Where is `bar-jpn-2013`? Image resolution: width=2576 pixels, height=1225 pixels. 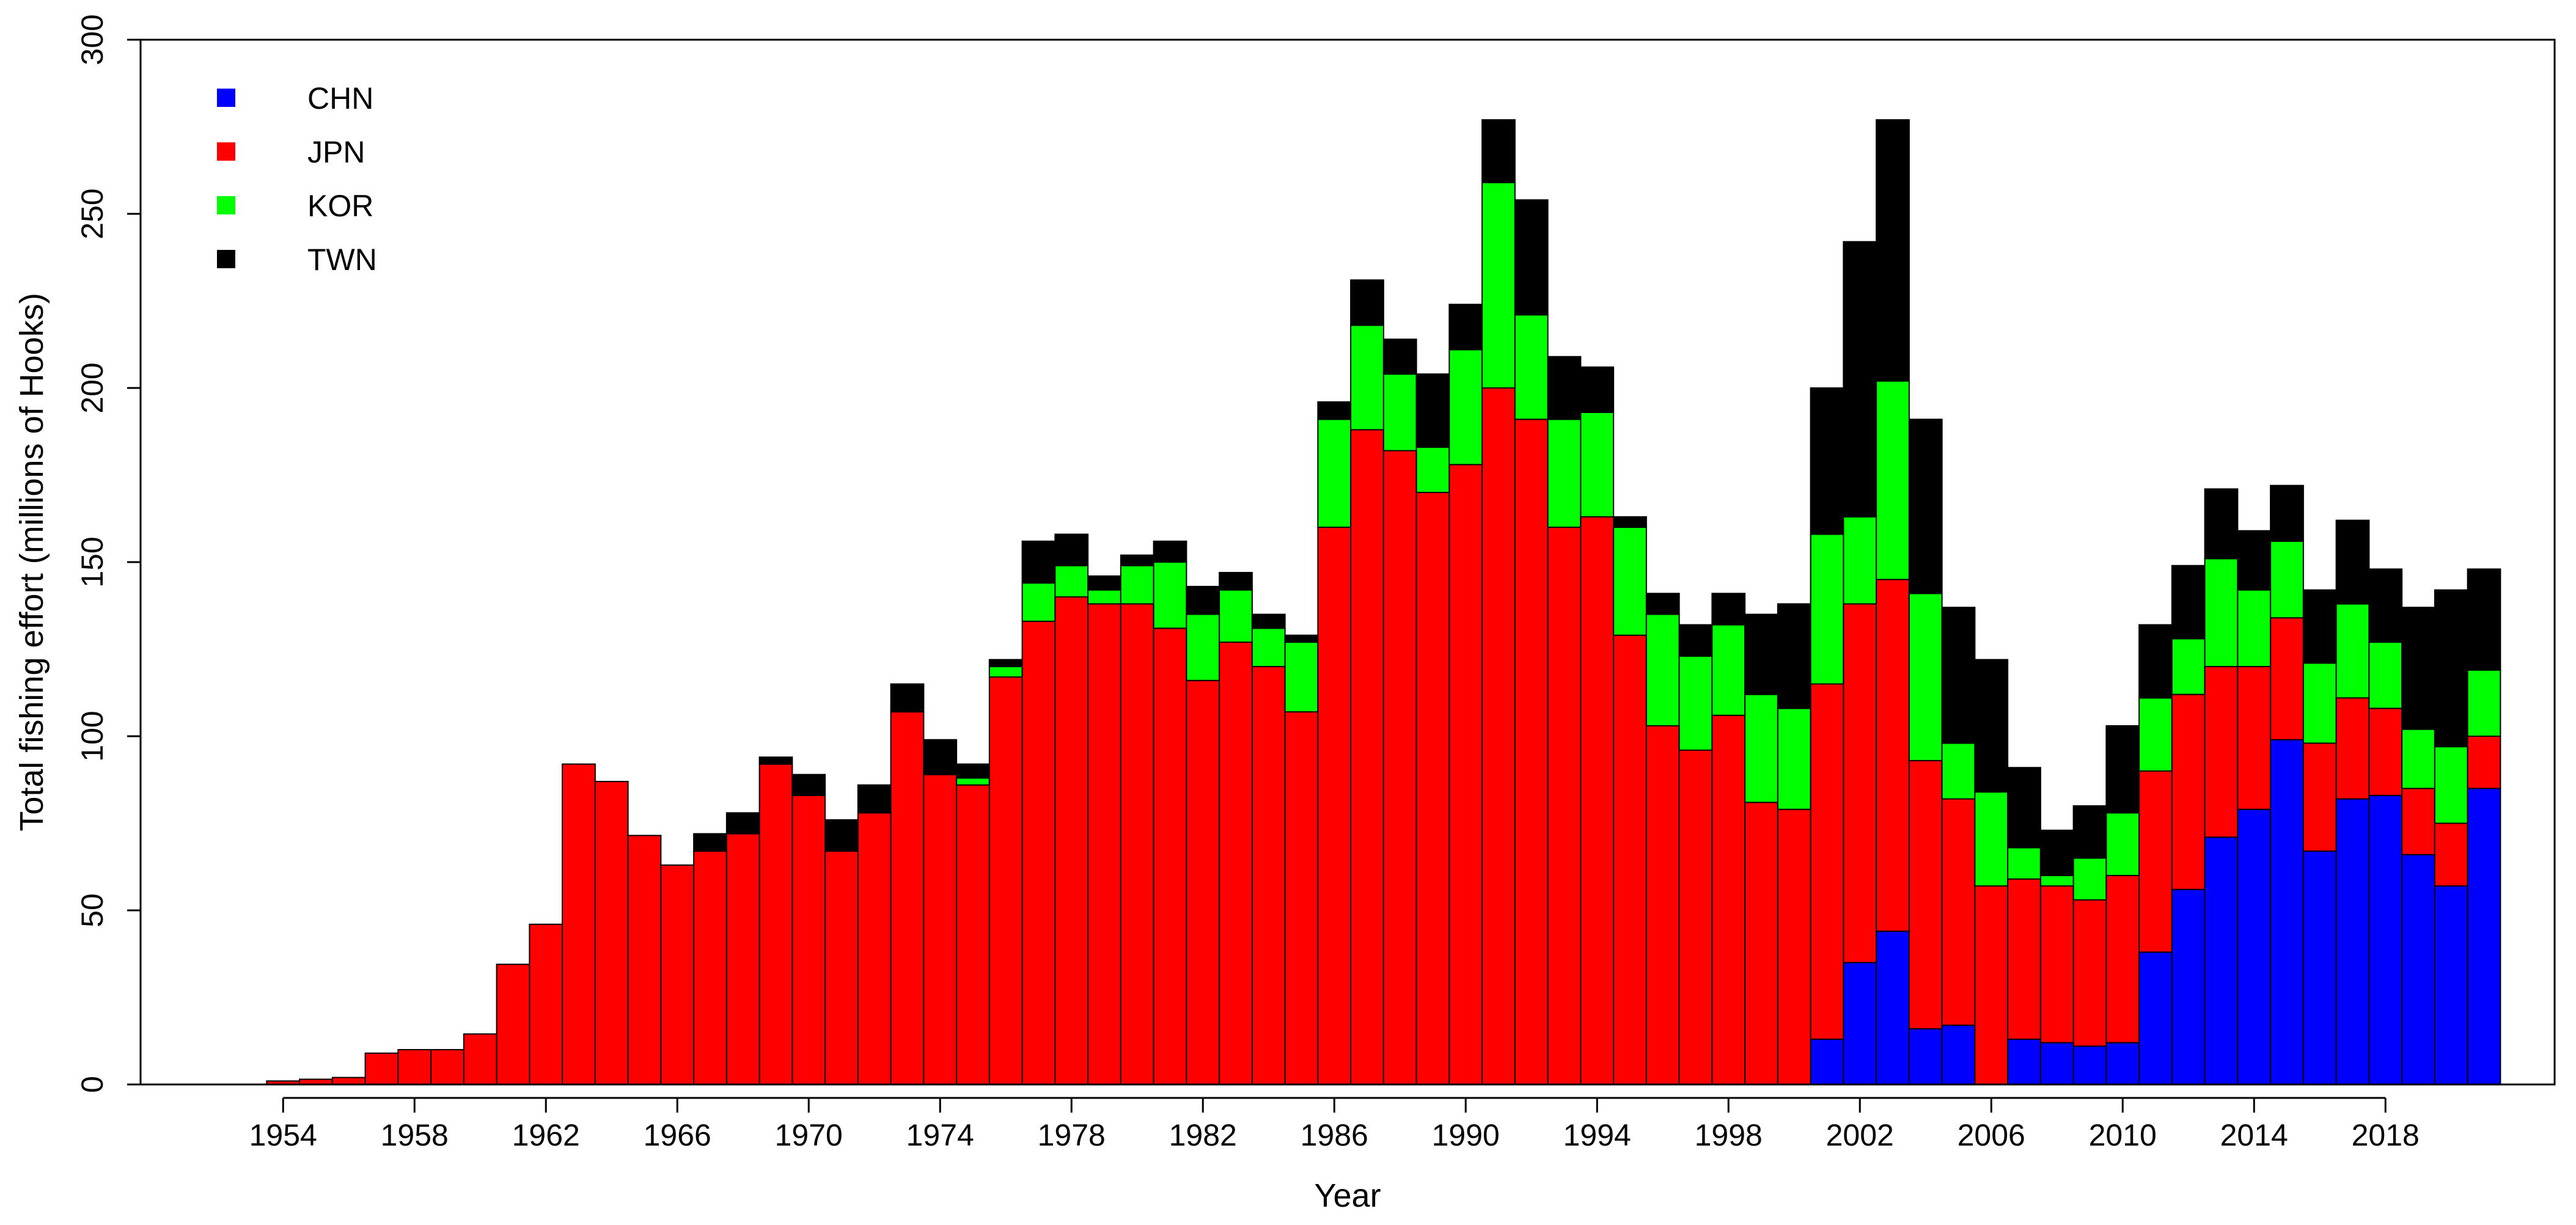 bar-jpn-2013 is located at coordinates (2221, 752).